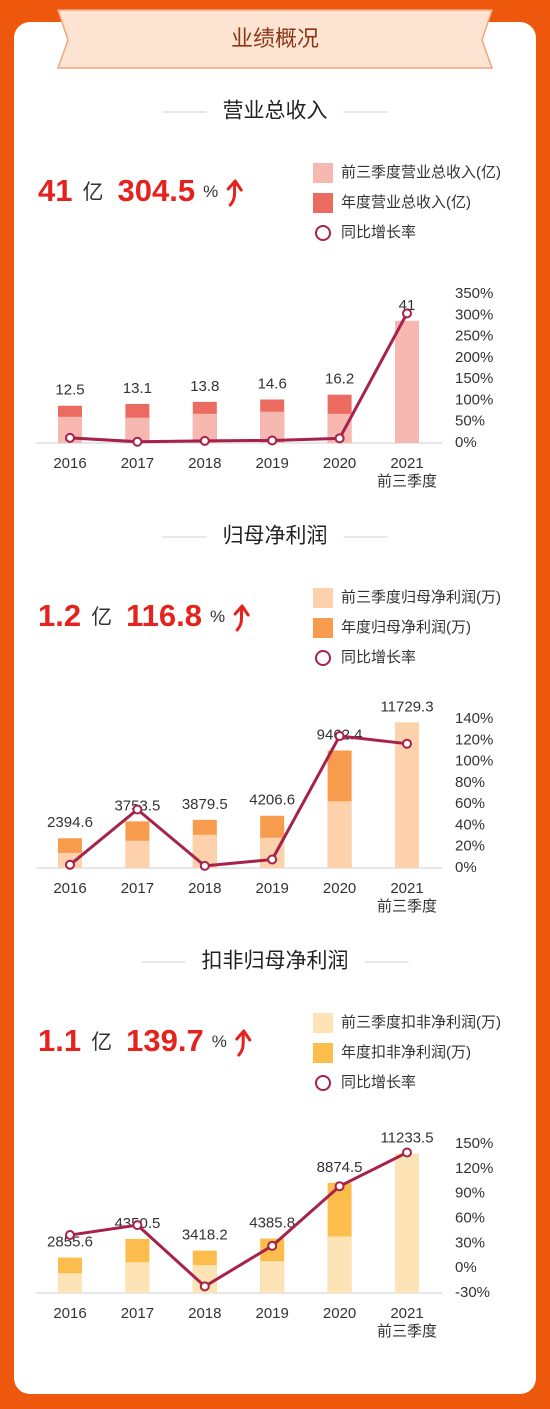 This screenshot has width=550, height=1409. Describe the element at coordinates (470, 824) in the screenshot. I see `y2-tick-label: 40%` at that location.